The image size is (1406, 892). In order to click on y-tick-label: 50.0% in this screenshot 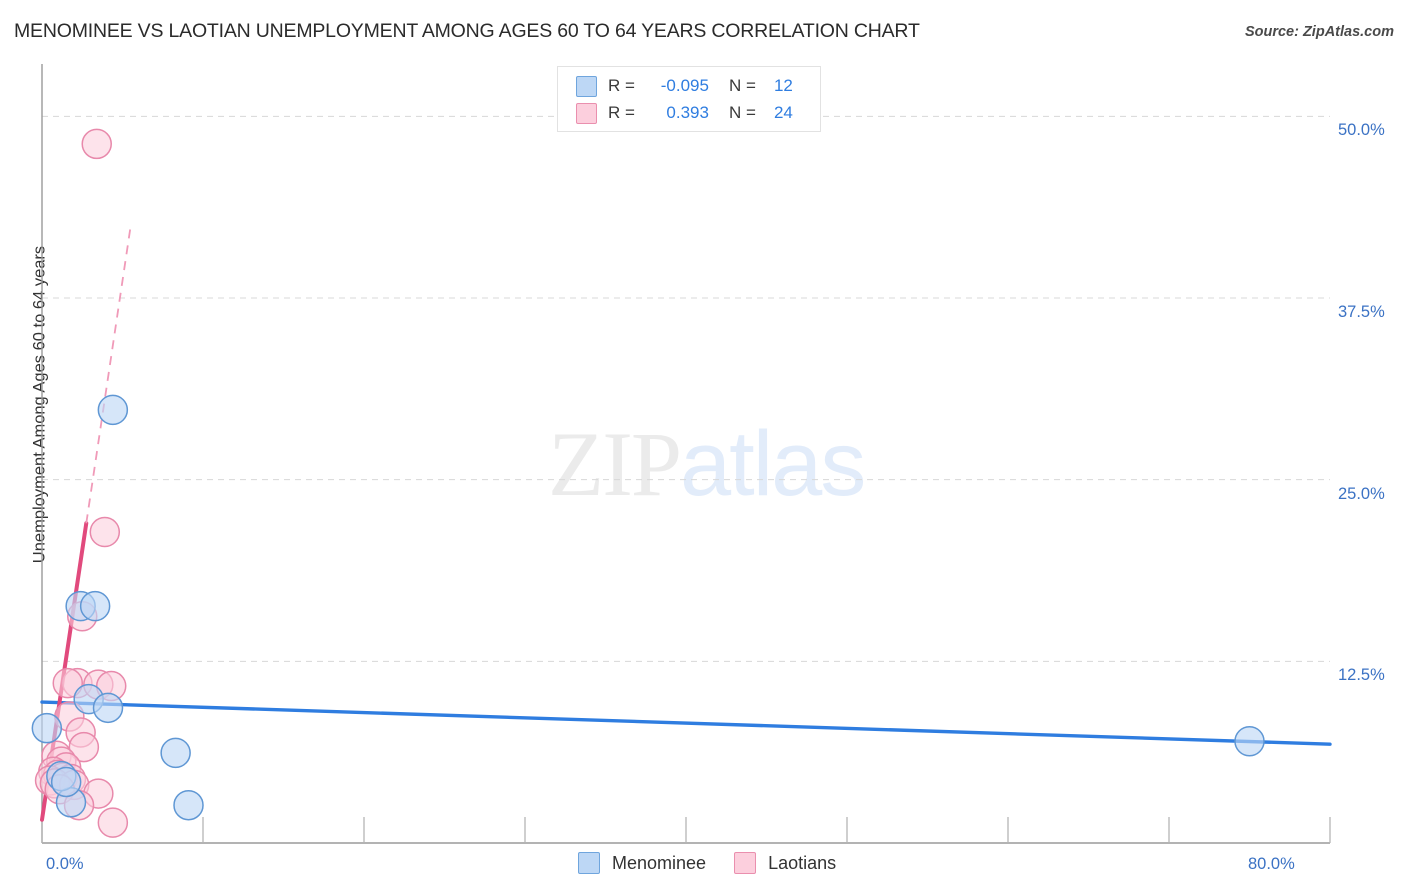, I will do `click(1361, 130)`.